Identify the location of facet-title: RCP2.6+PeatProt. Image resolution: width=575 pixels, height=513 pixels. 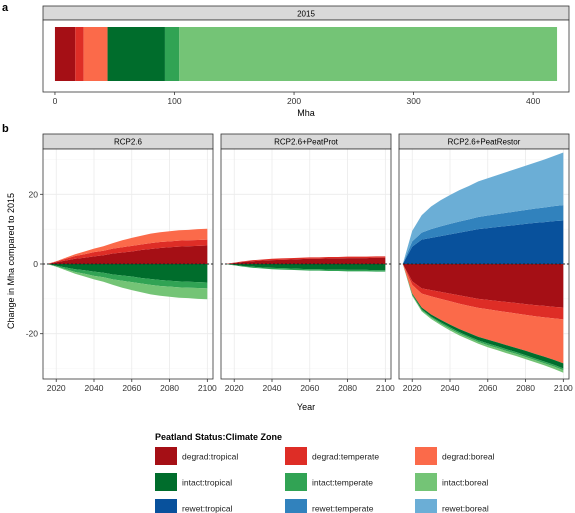
(306, 142).